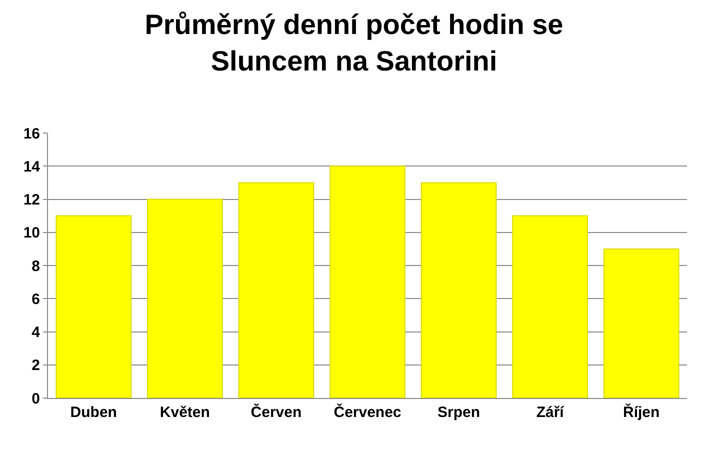  I want to click on y-tick-label: 12, so click(31, 200).